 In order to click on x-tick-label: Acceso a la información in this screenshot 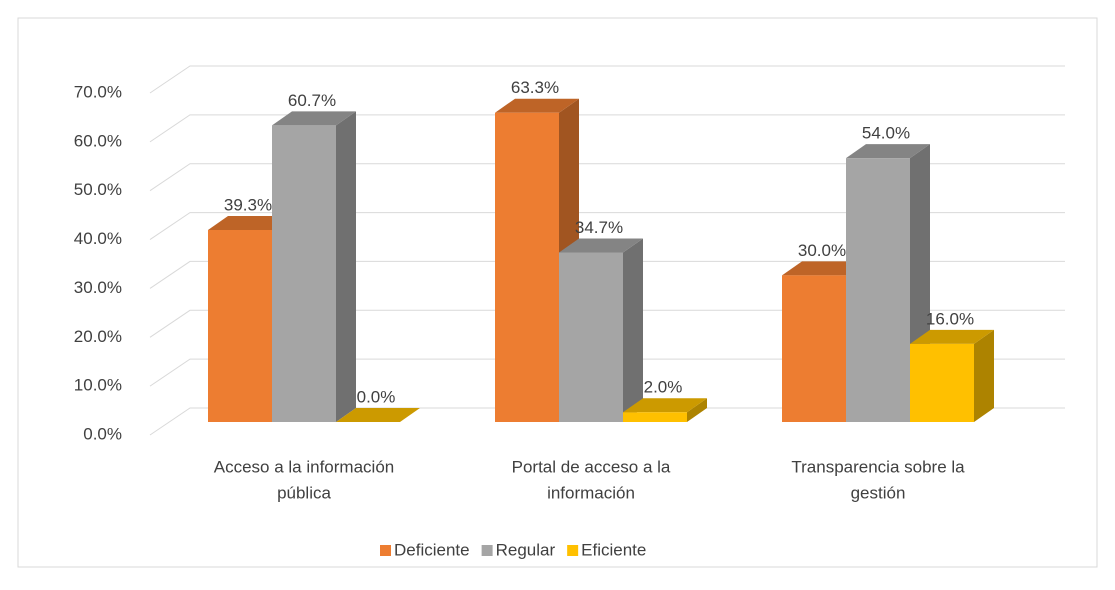, I will do `click(304, 466)`.